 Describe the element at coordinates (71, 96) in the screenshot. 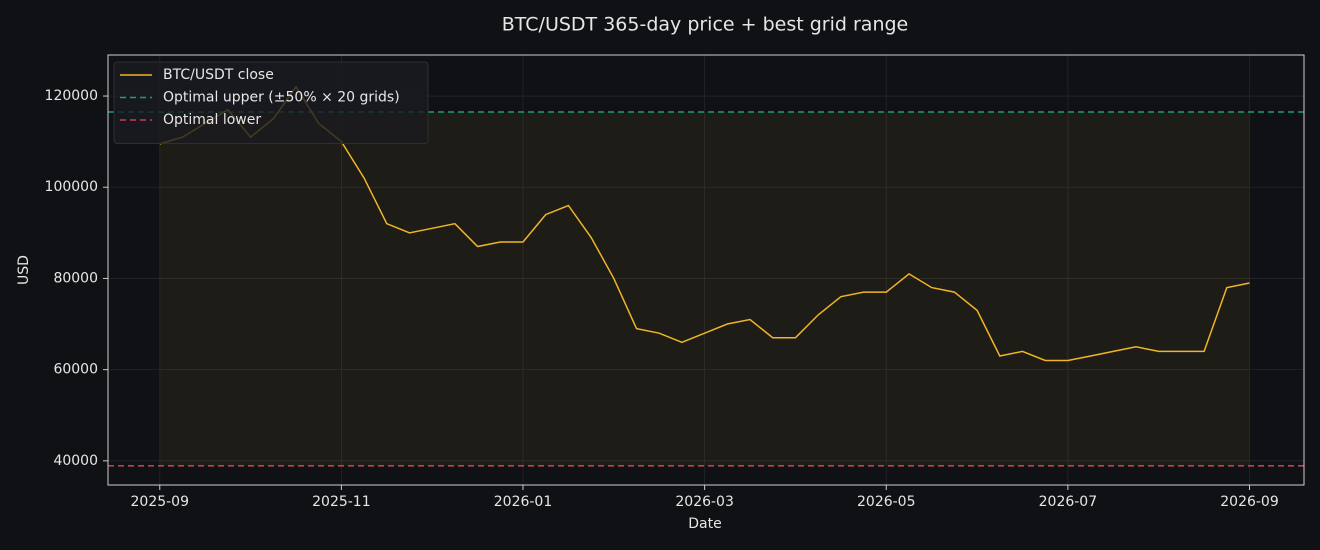

I see `y-tick-label: 120000` at that location.